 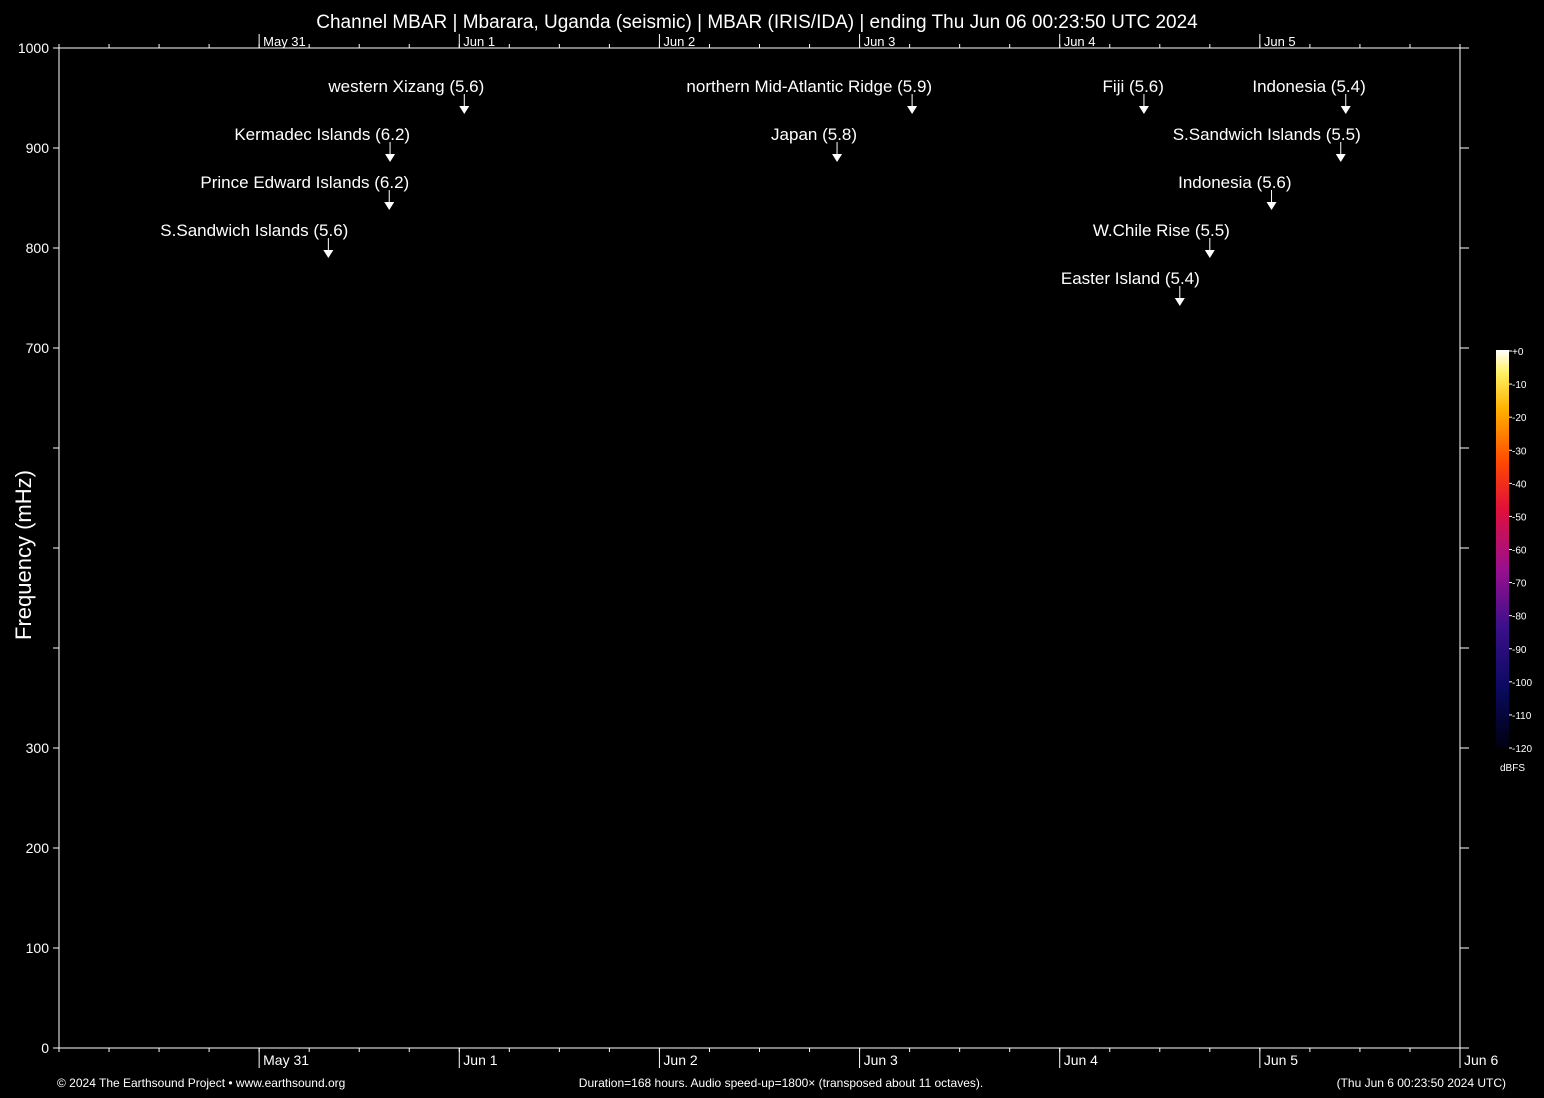 What do you see at coordinates (23, 555) in the screenshot?
I see `y-axis-label: Frequency (mHz)` at bounding box center [23, 555].